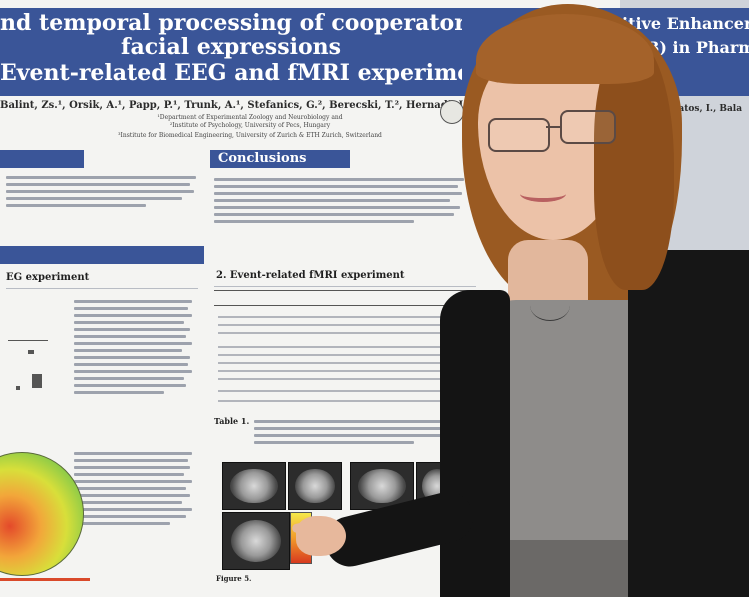 Image resolution: width=749 pixels, height=597 pixels. What do you see at coordinates (345, 286) in the screenshot?
I see `fmri-title-rule` at bounding box center [345, 286].